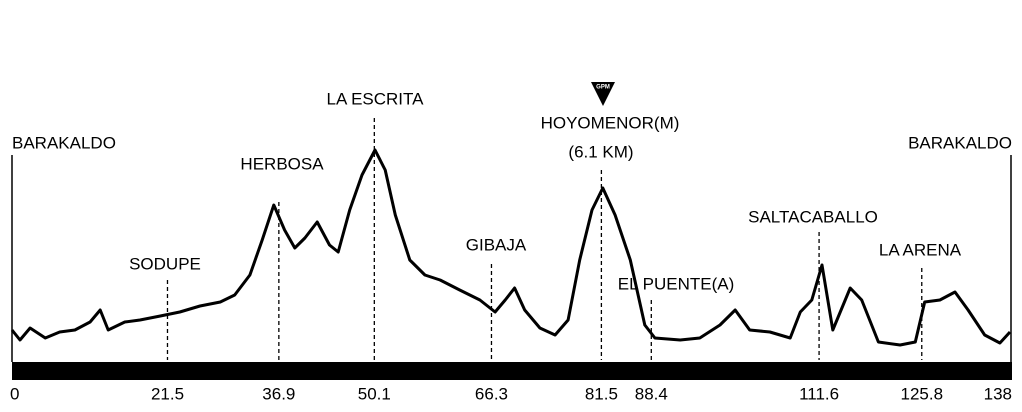  What do you see at coordinates (603, 94) in the screenshot?
I see `climb-icon-shape` at bounding box center [603, 94].